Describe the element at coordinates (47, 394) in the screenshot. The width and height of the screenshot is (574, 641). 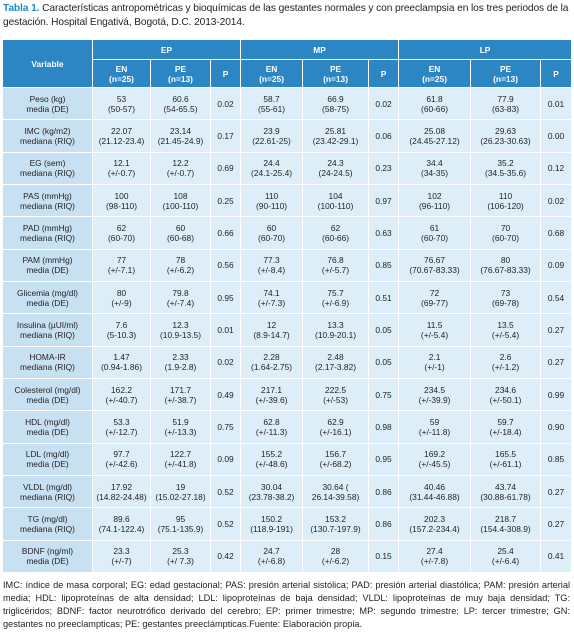
I see `row-variable: Colesterol (mg/dl) media (DE)` at that location.